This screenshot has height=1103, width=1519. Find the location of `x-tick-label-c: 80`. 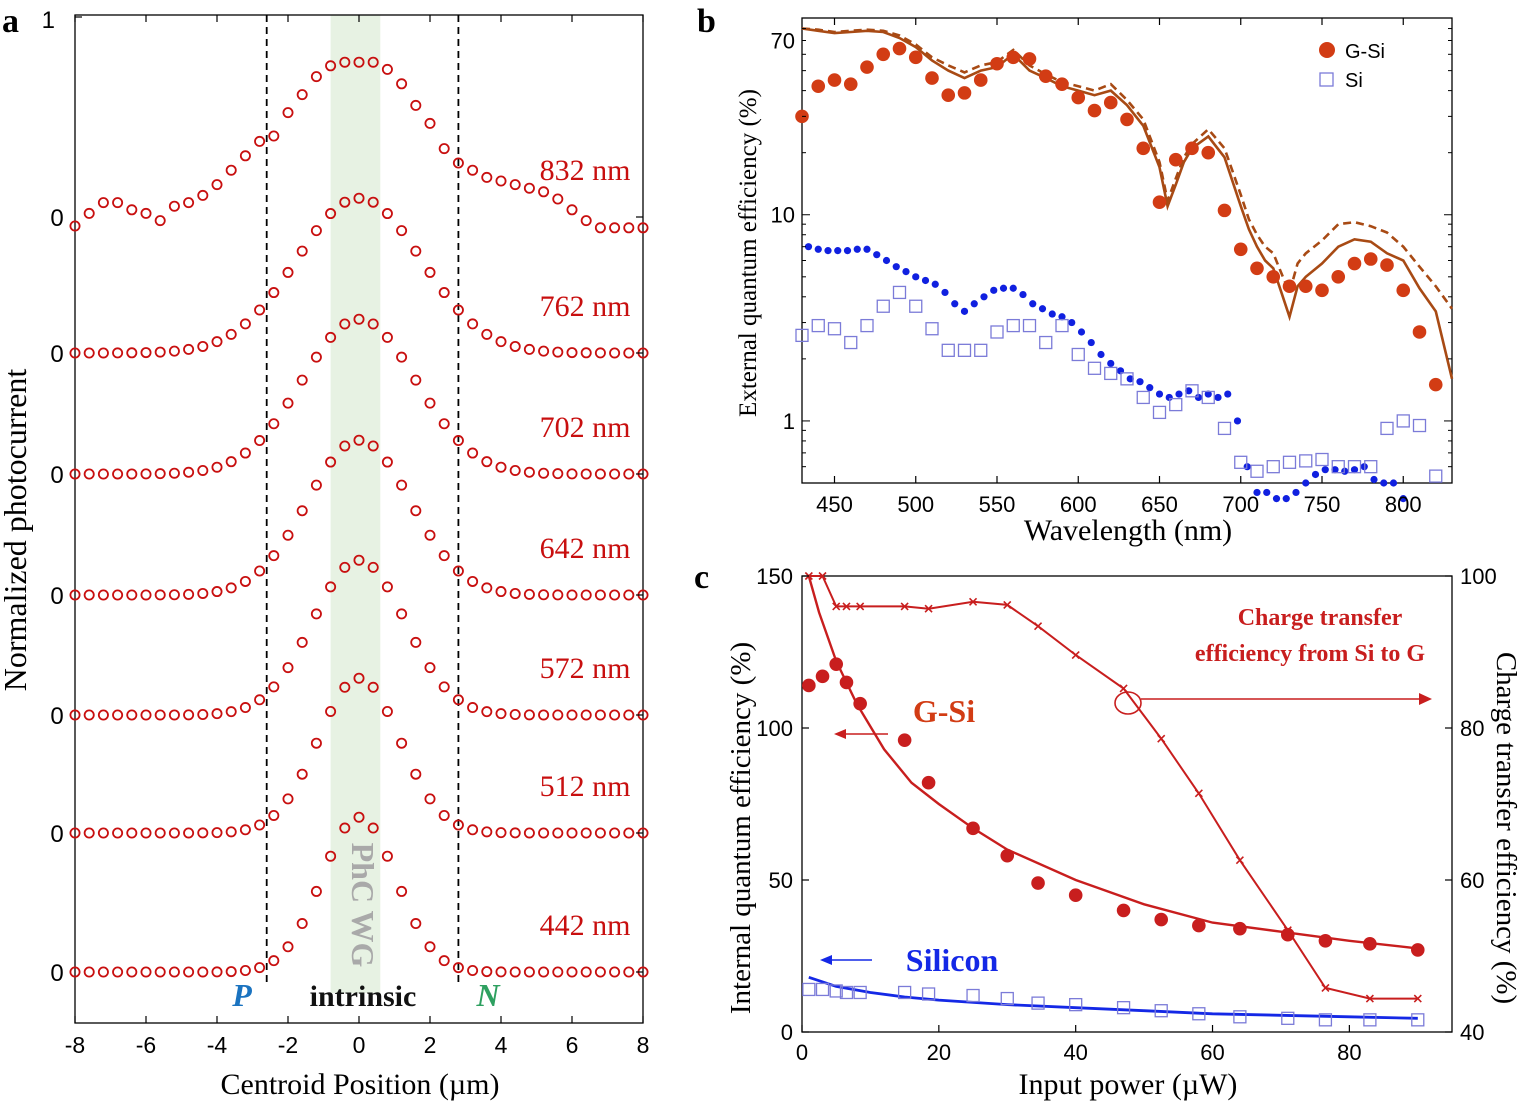

x-tick-label-c: 80 is located at coordinates (1349, 1052).